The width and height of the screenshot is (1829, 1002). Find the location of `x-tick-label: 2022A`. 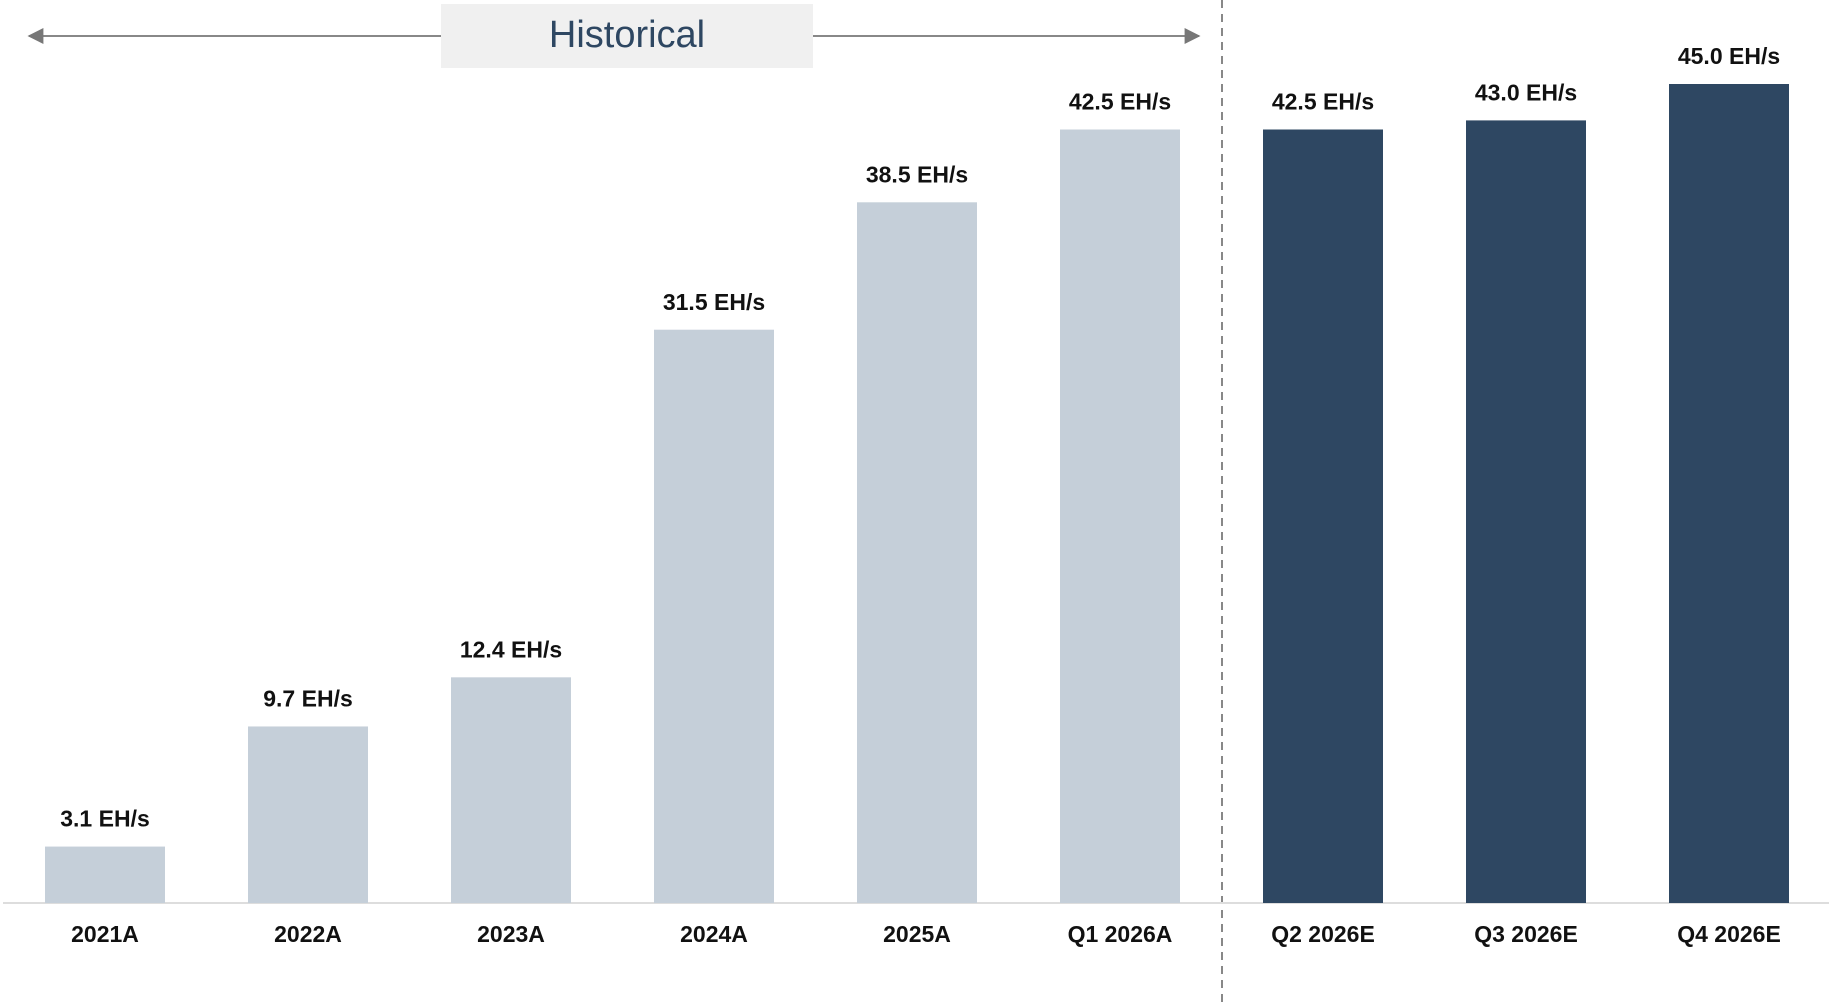

x-tick-label: 2022A is located at coordinates (308, 934).